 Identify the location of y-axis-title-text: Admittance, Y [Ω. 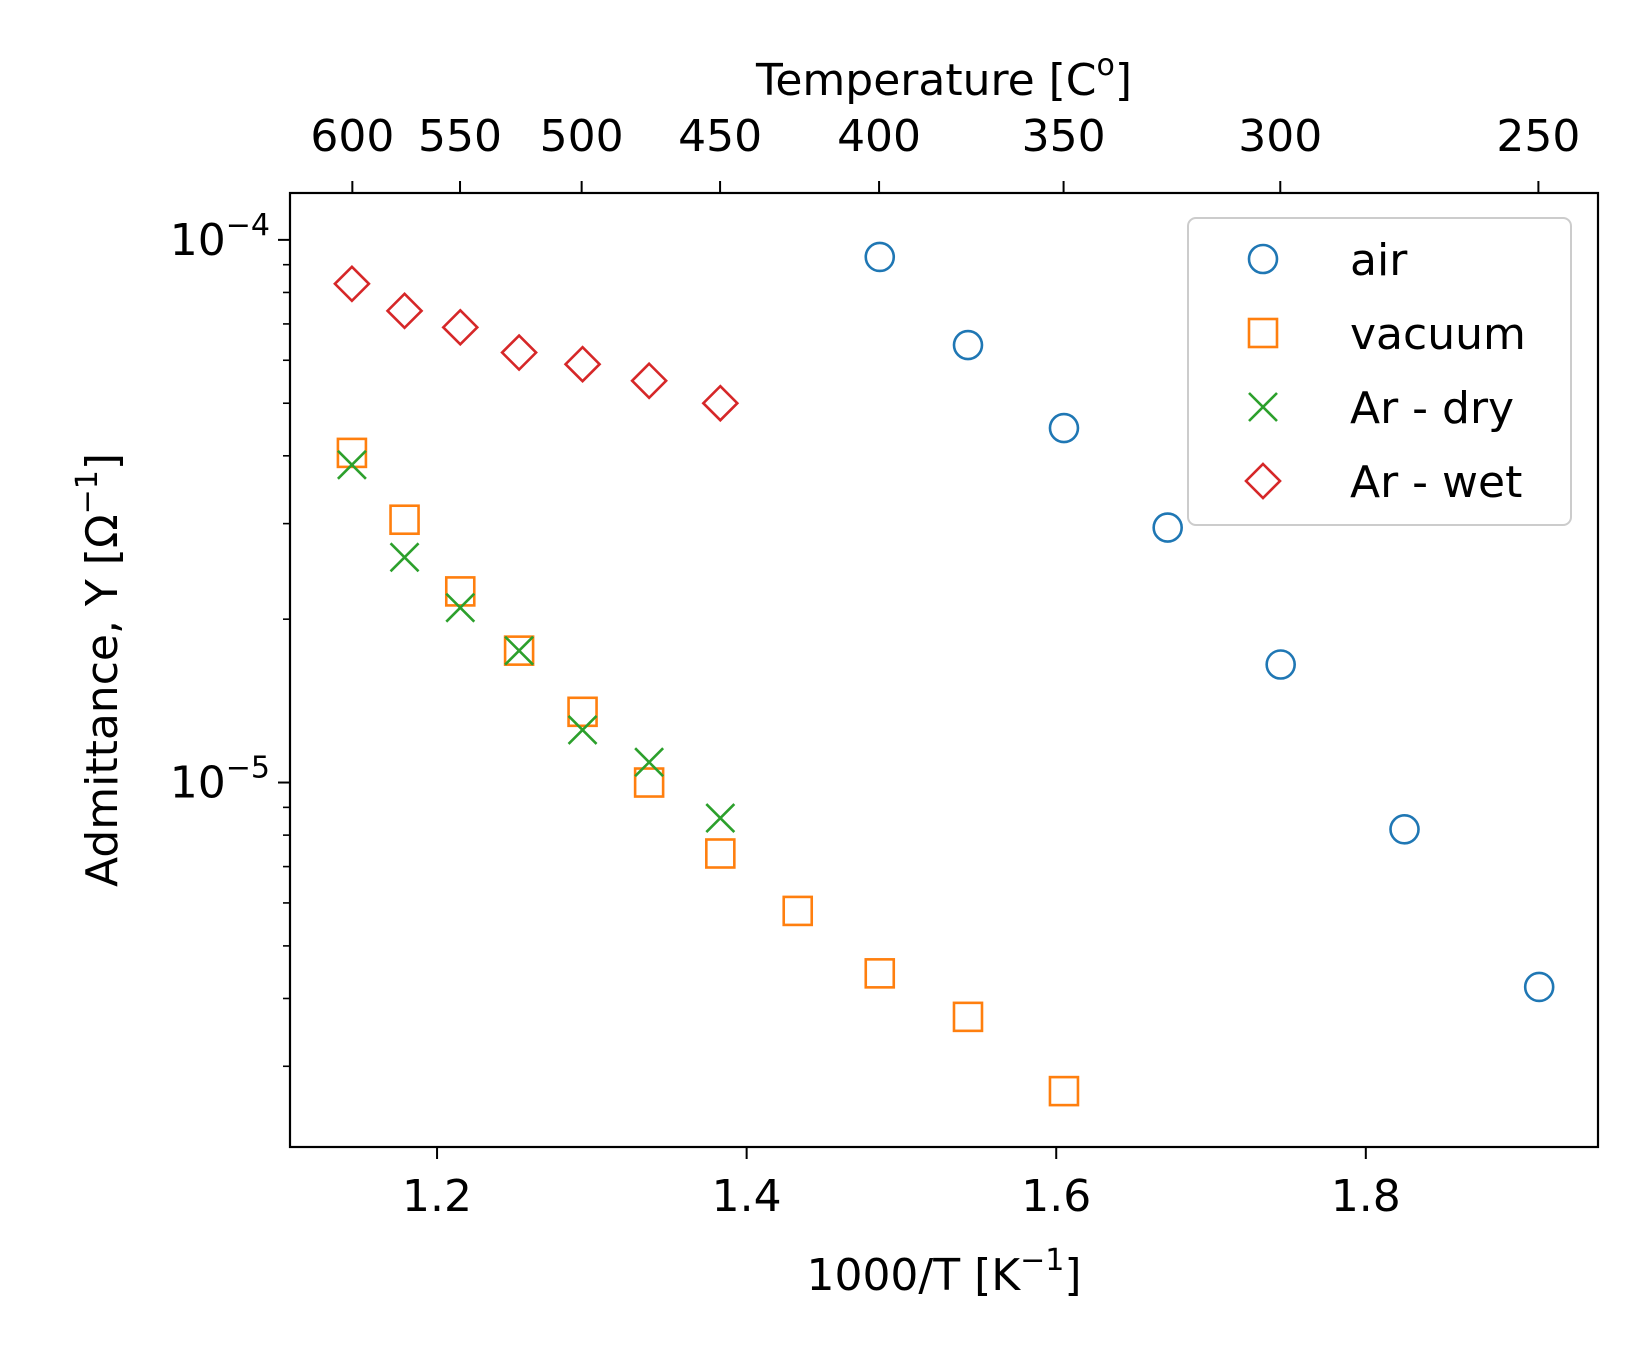
(102, 700).